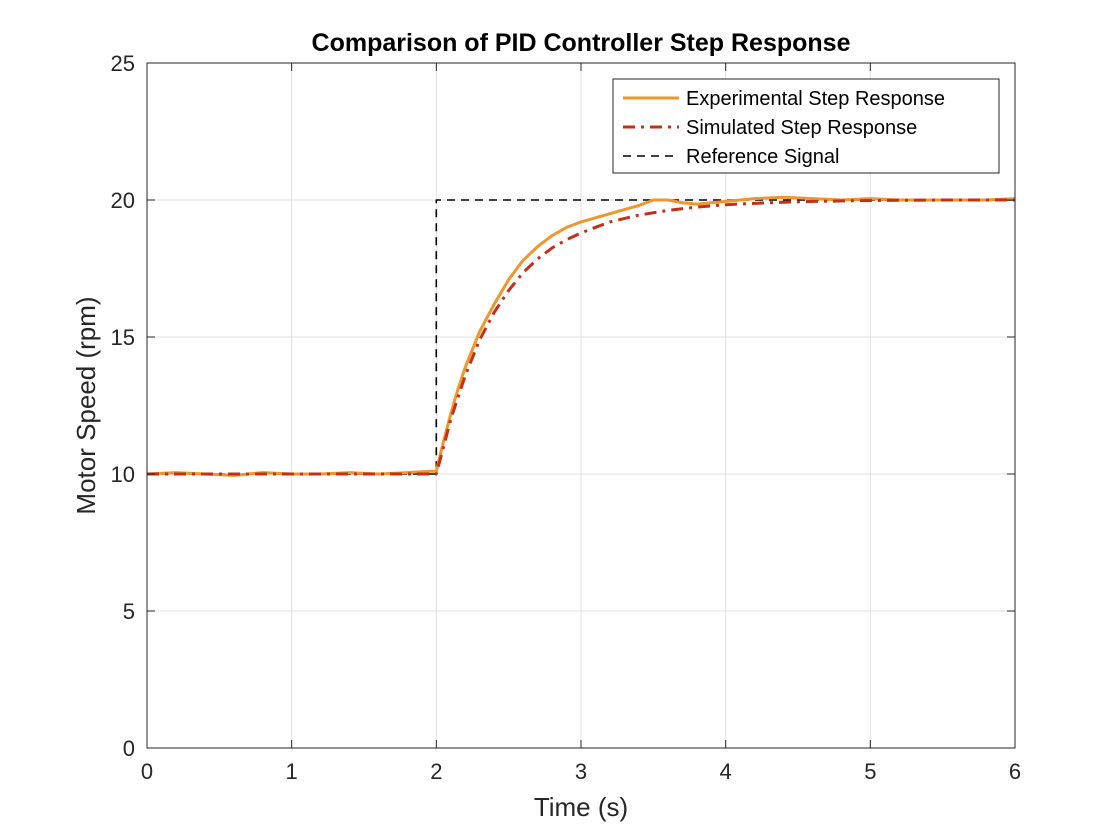  Describe the element at coordinates (762, 157) in the screenshot. I see `legend-label-2: Reference Signal` at that location.